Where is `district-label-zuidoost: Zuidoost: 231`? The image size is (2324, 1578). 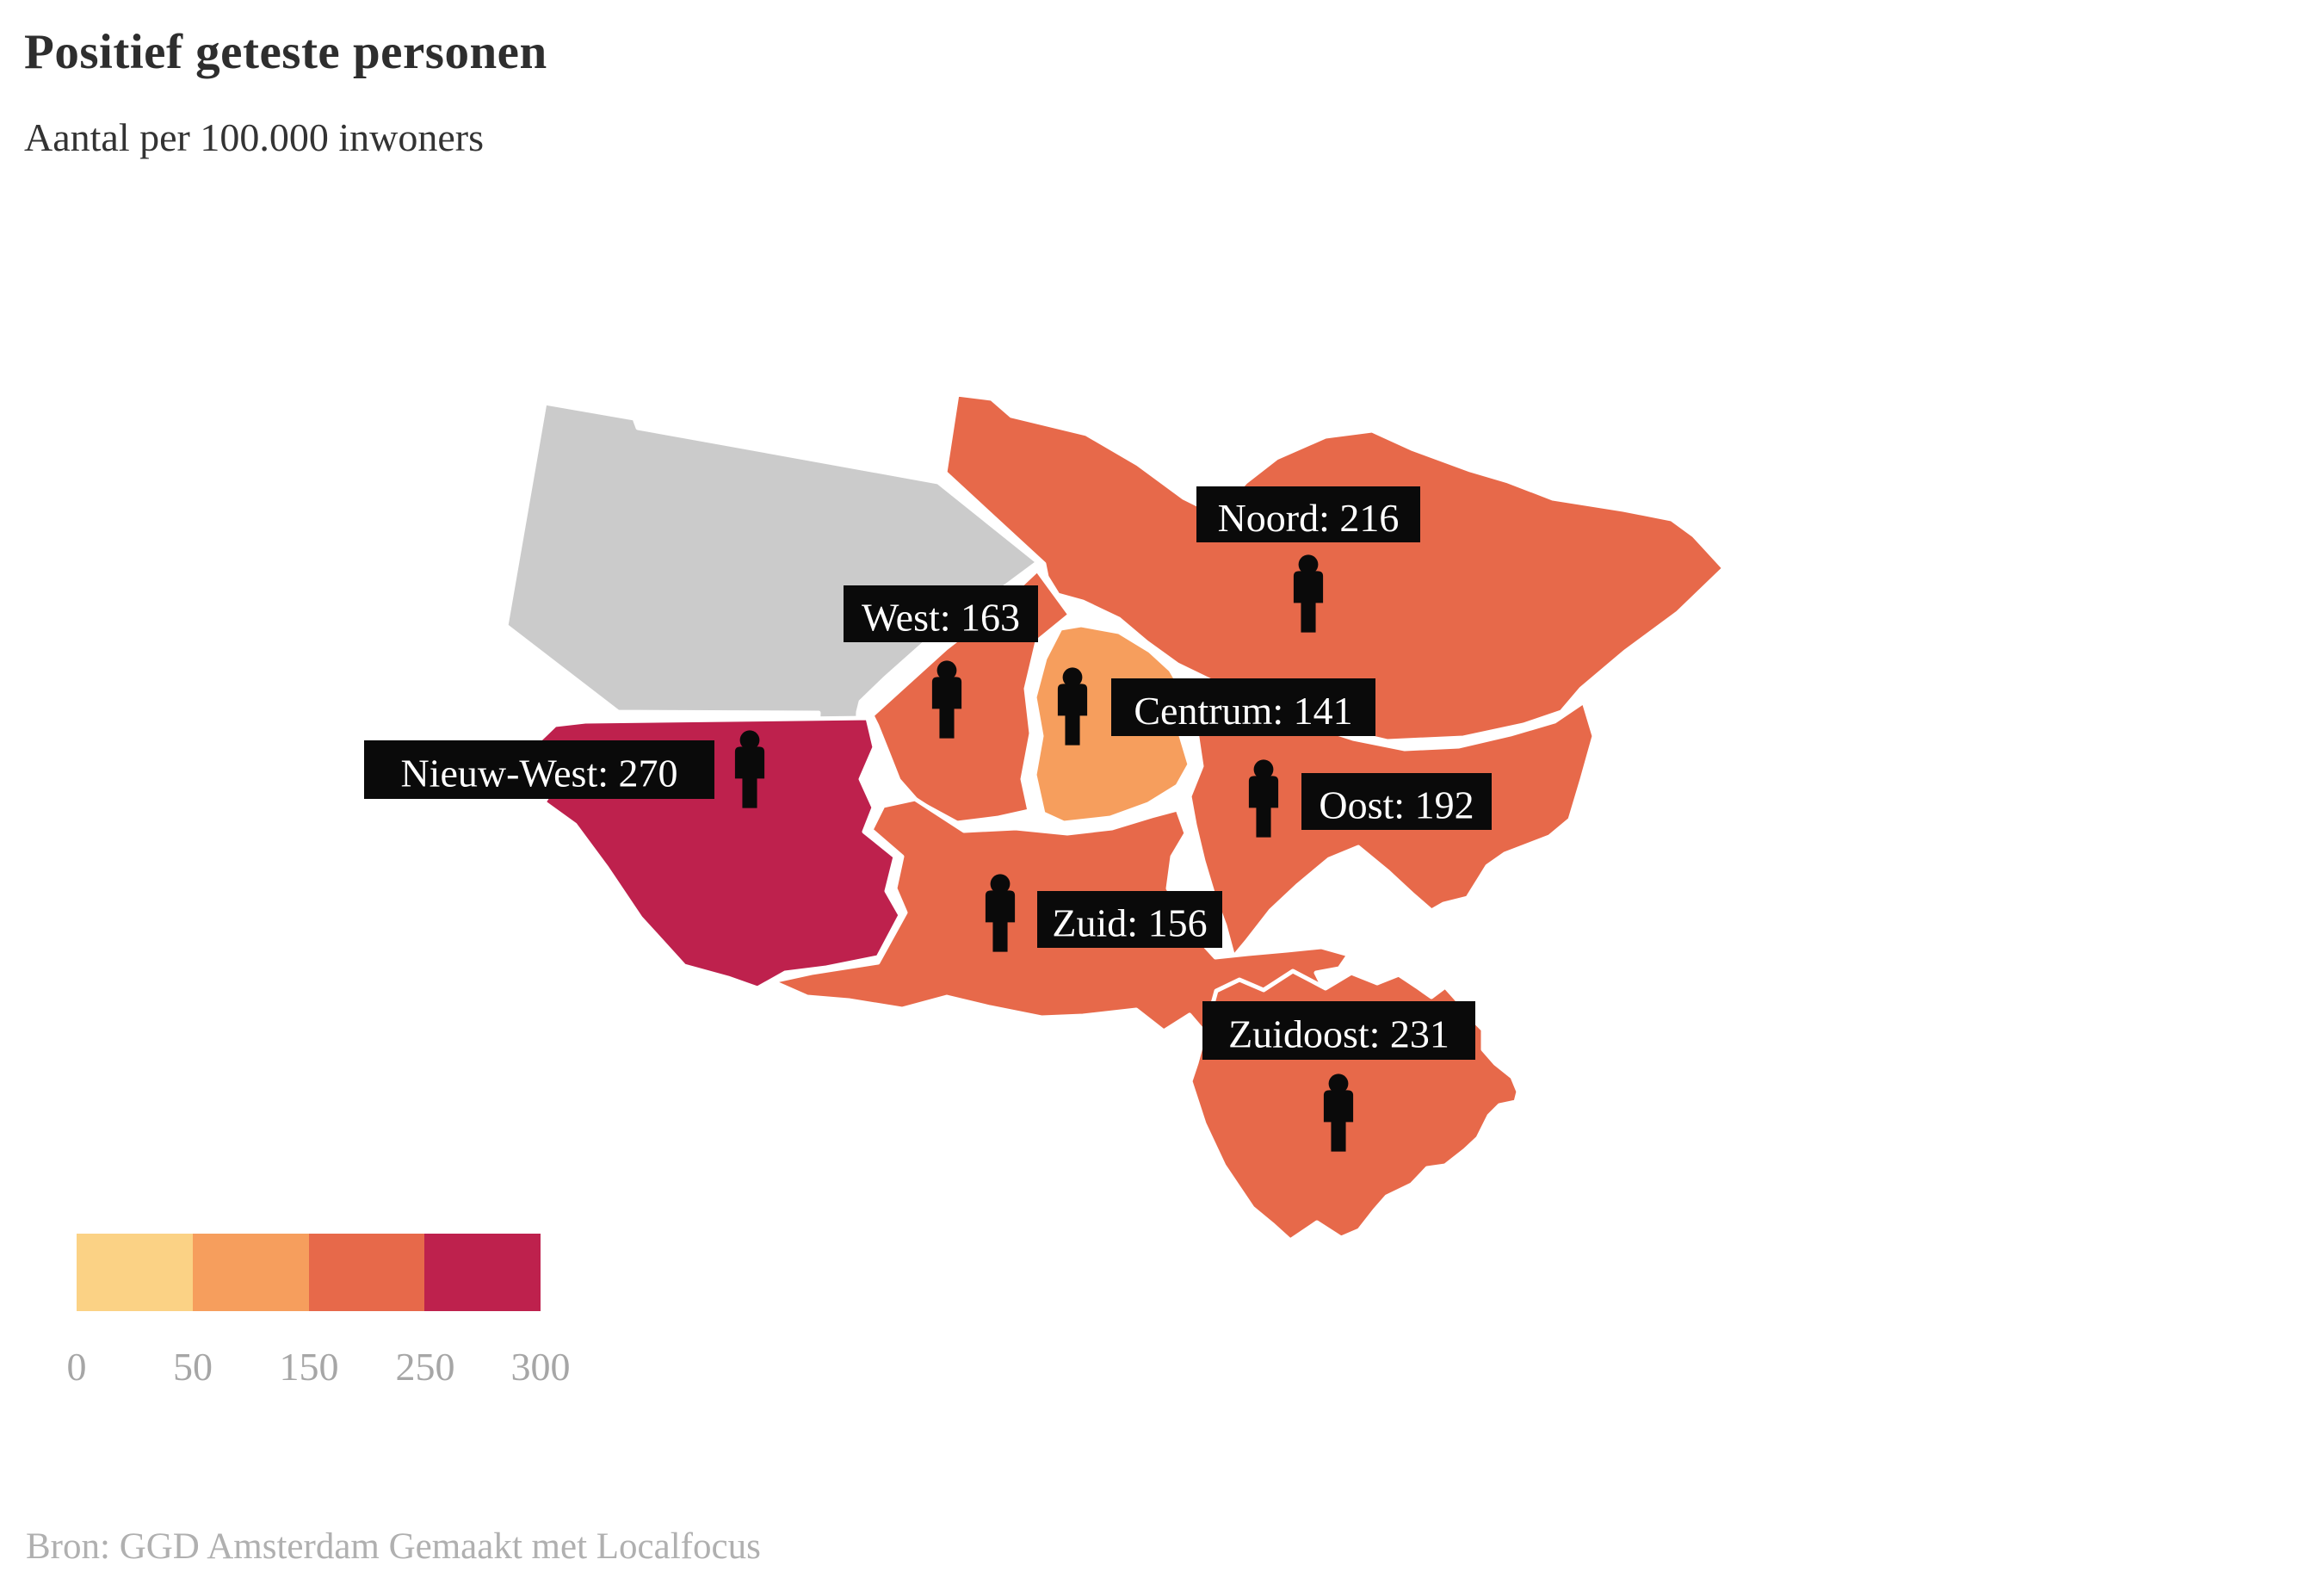 district-label-zuidoost: Zuidoost: 231 is located at coordinates (1338, 1031).